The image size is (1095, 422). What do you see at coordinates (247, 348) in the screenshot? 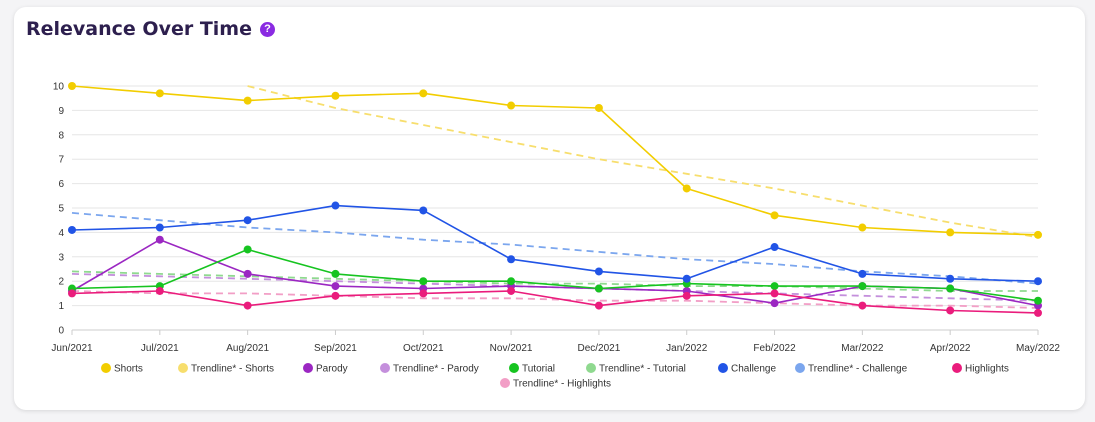
I see `x-tick-label-2: Aug/2021` at bounding box center [247, 348].